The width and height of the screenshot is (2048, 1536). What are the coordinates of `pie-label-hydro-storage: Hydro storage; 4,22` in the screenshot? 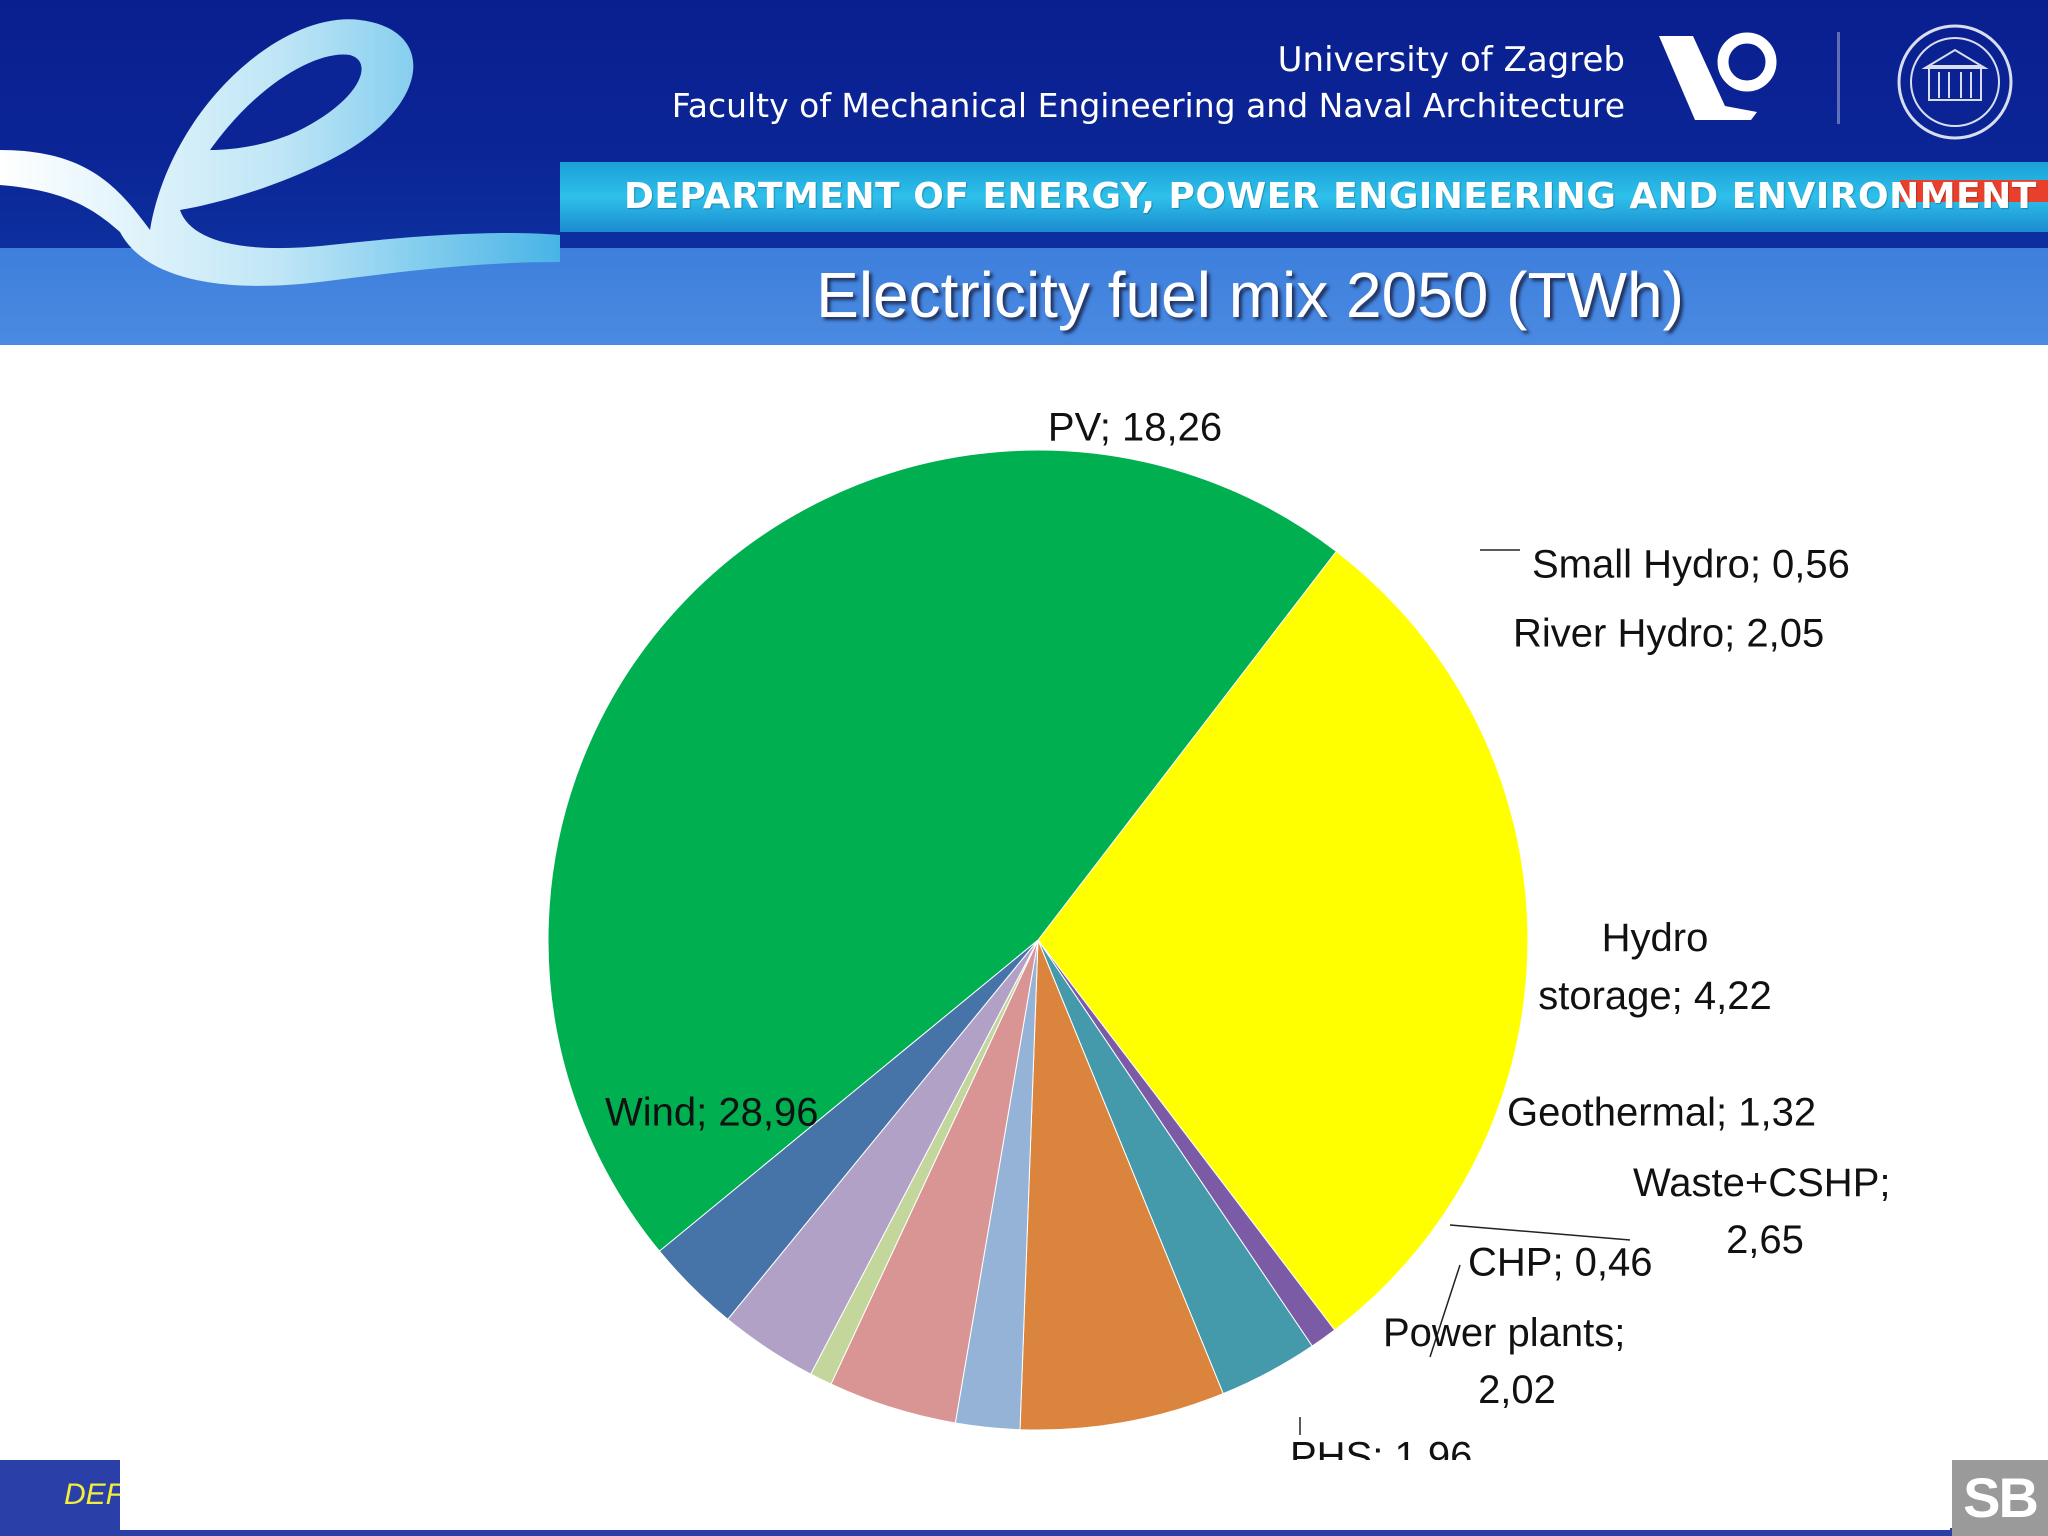 It's located at (1655, 967).